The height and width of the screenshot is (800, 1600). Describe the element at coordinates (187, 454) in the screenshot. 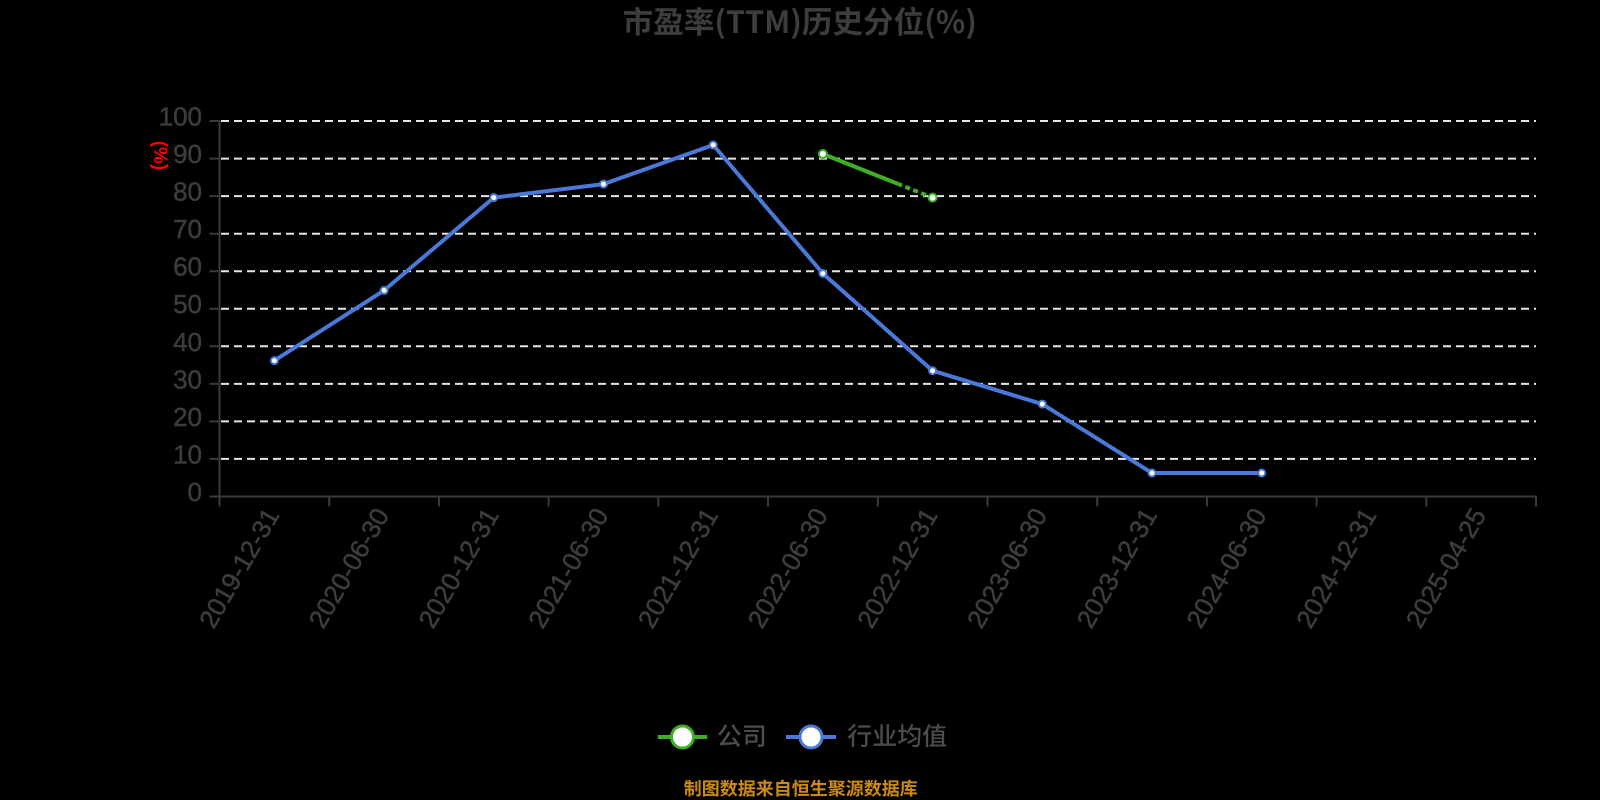

I see `svg-text: 10` at that location.